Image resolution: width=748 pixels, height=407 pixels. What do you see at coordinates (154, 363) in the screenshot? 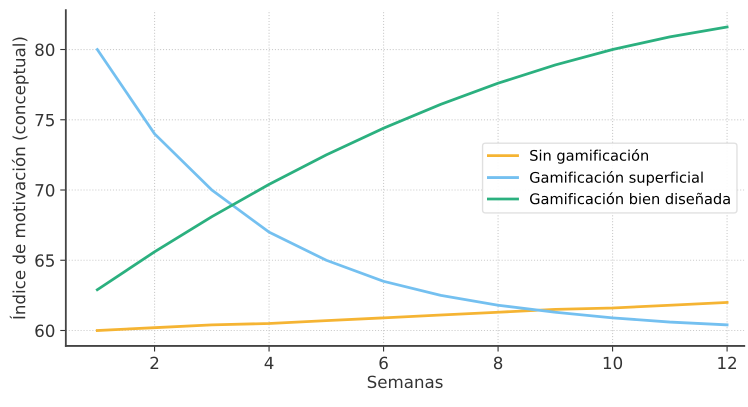
I see `x-tick-label: 2` at bounding box center [154, 363].